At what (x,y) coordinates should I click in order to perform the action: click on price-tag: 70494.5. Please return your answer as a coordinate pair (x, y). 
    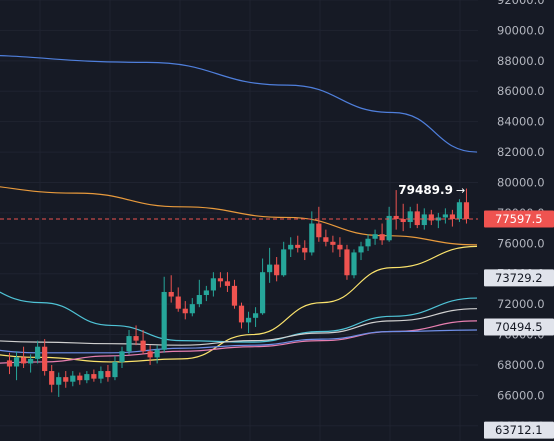
    Looking at the image, I should click on (519, 327).